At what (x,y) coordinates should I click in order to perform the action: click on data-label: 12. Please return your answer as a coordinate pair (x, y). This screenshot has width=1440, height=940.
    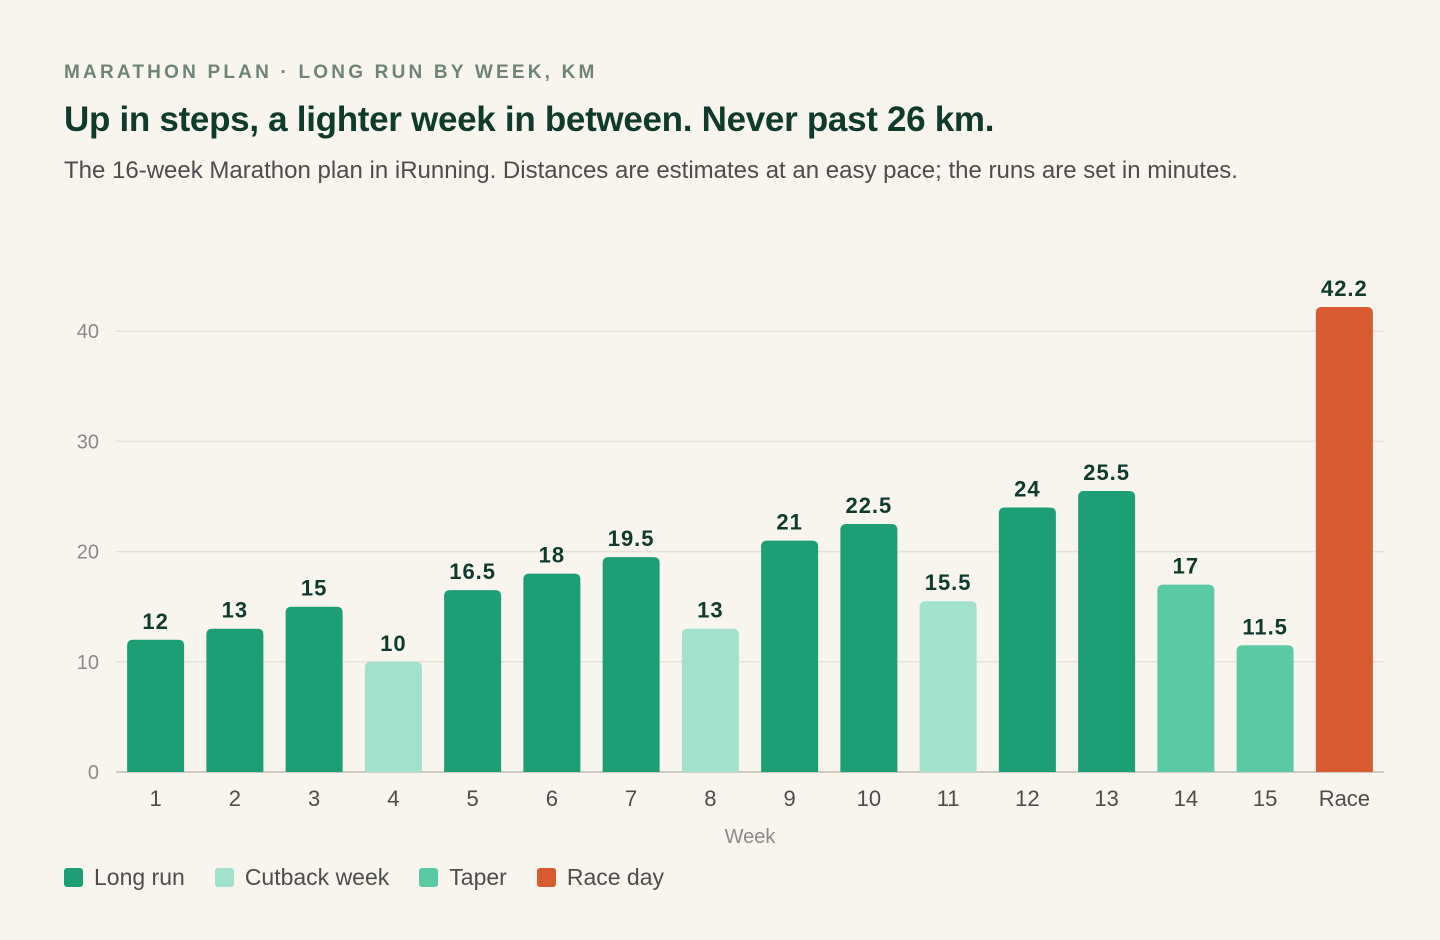
    Looking at the image, I should click on (155, 621).